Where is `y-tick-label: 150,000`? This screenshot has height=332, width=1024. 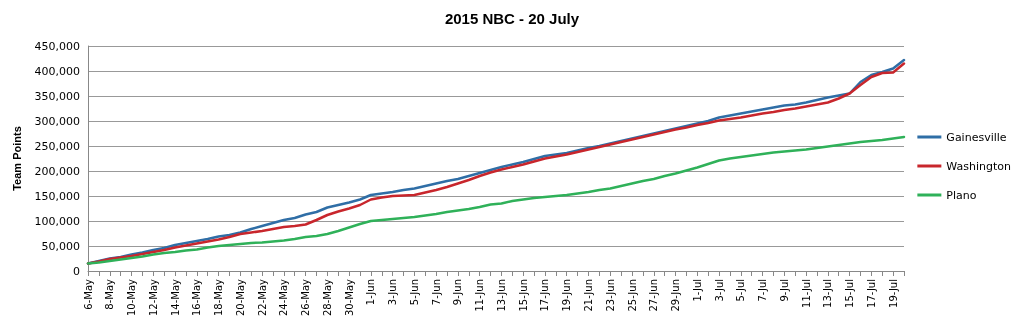
y-tick-label: 150,000 is located at coordinates (57, 196).